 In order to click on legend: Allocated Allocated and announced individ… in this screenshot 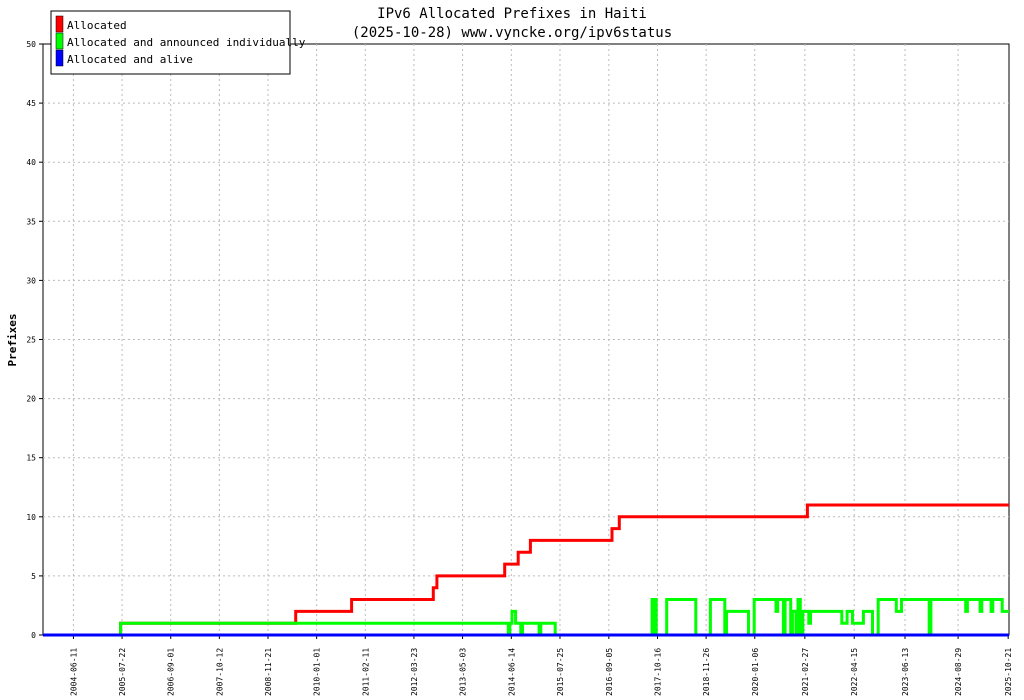, I will do `click(178, 42)`.